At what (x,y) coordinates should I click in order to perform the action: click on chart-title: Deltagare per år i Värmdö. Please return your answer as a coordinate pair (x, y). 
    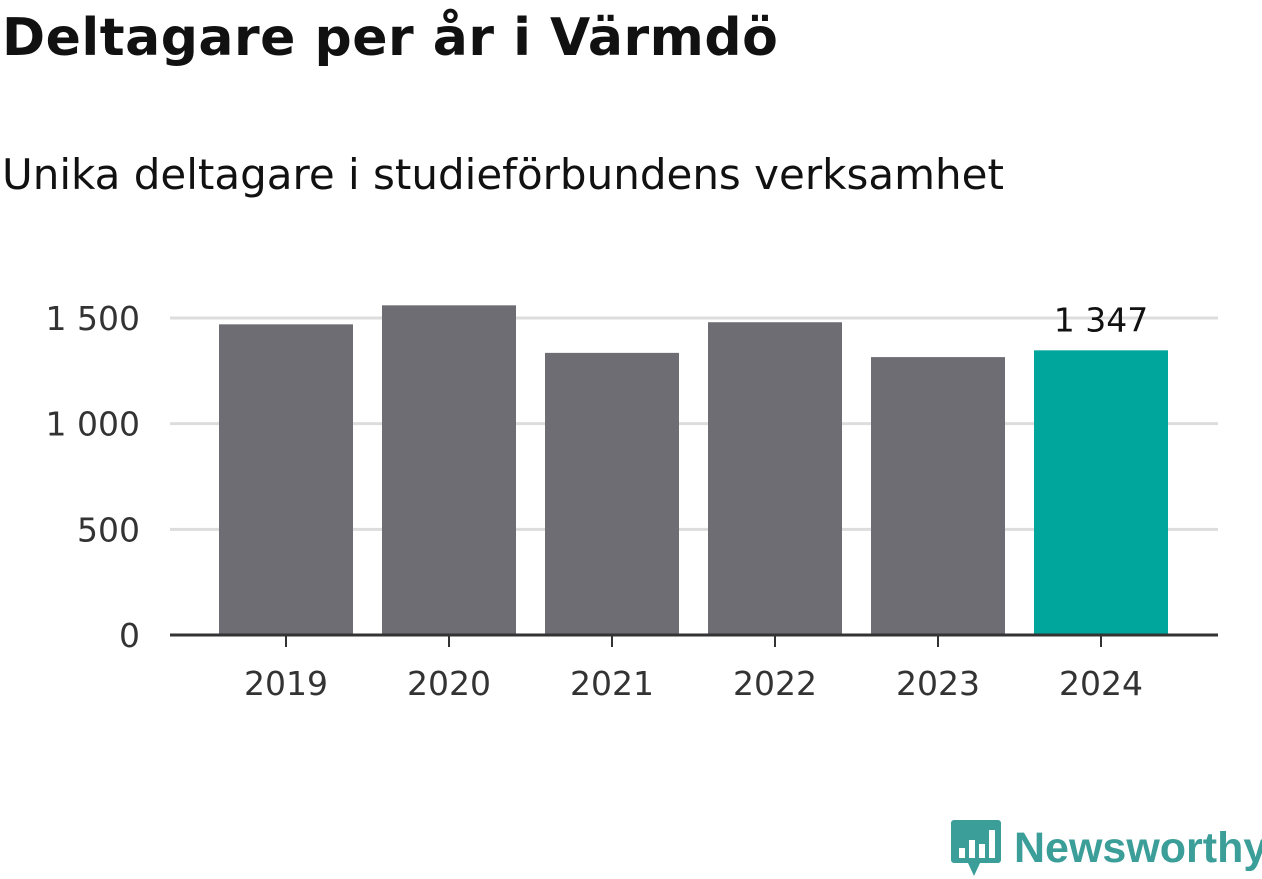
    Looking at the image, I should click on (390, 38).